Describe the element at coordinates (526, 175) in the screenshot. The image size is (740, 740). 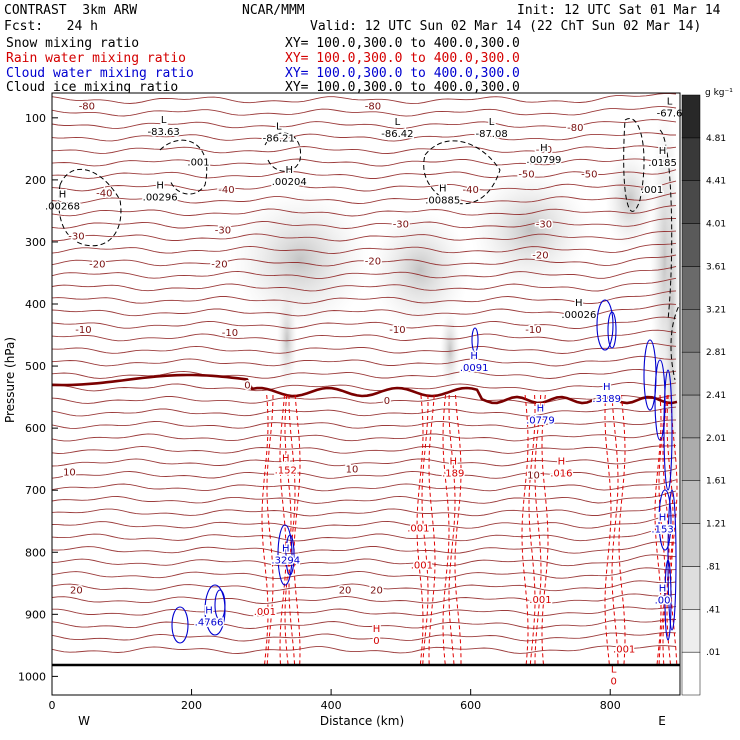
I see `temperature-label: -50` at that location.